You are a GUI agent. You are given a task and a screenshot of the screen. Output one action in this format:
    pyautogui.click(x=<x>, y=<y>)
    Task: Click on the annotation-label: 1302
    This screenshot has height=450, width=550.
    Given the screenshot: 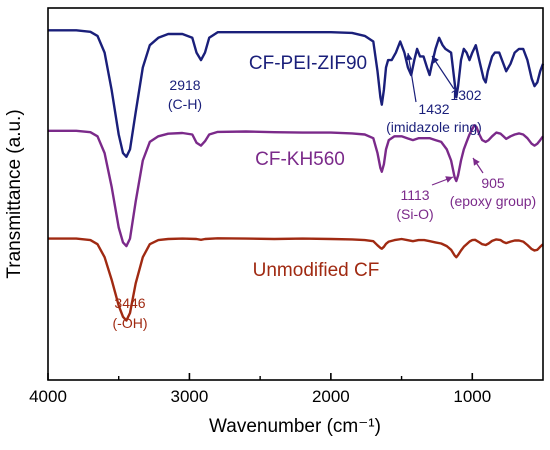 What is the action you would take?
    pyautogui.click(x=465, y=95)
    